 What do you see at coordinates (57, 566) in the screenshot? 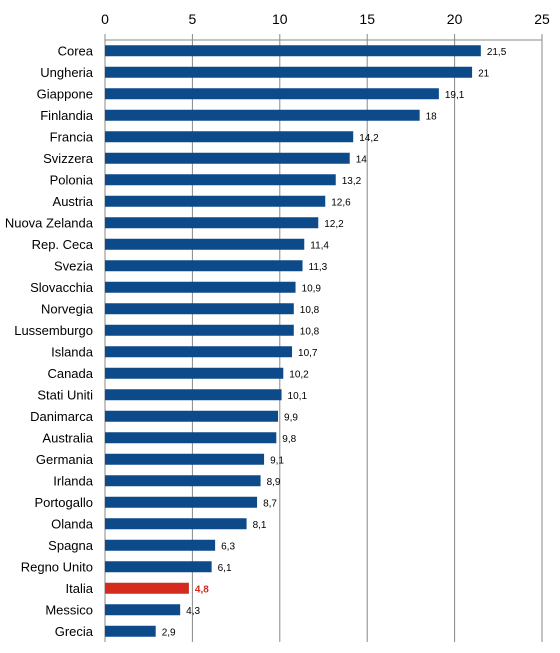
I see `category-label: Regno Unito` at bounding box center [57, 566].